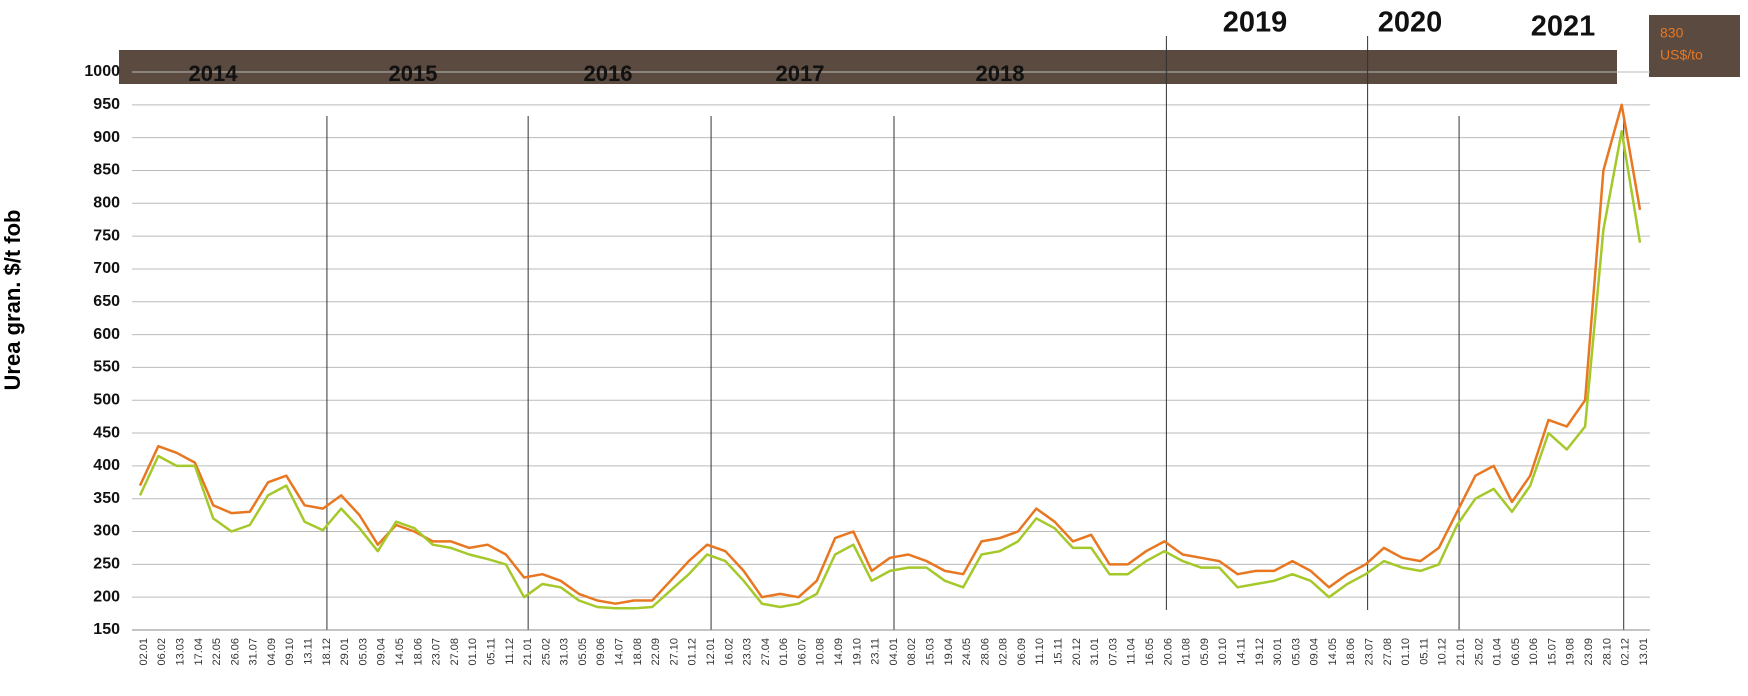  Describe the element at coordinates (912, 652) in the screenshot. I see `x-tick-label: 08.02` at that location.